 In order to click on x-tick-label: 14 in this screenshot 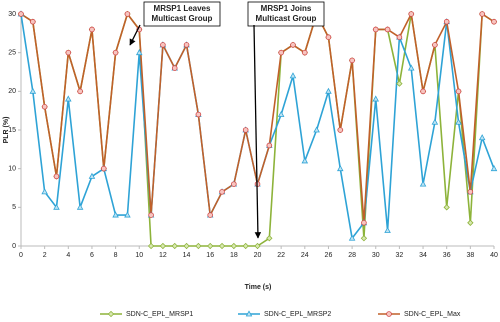, I will do `click(187, 255)`.